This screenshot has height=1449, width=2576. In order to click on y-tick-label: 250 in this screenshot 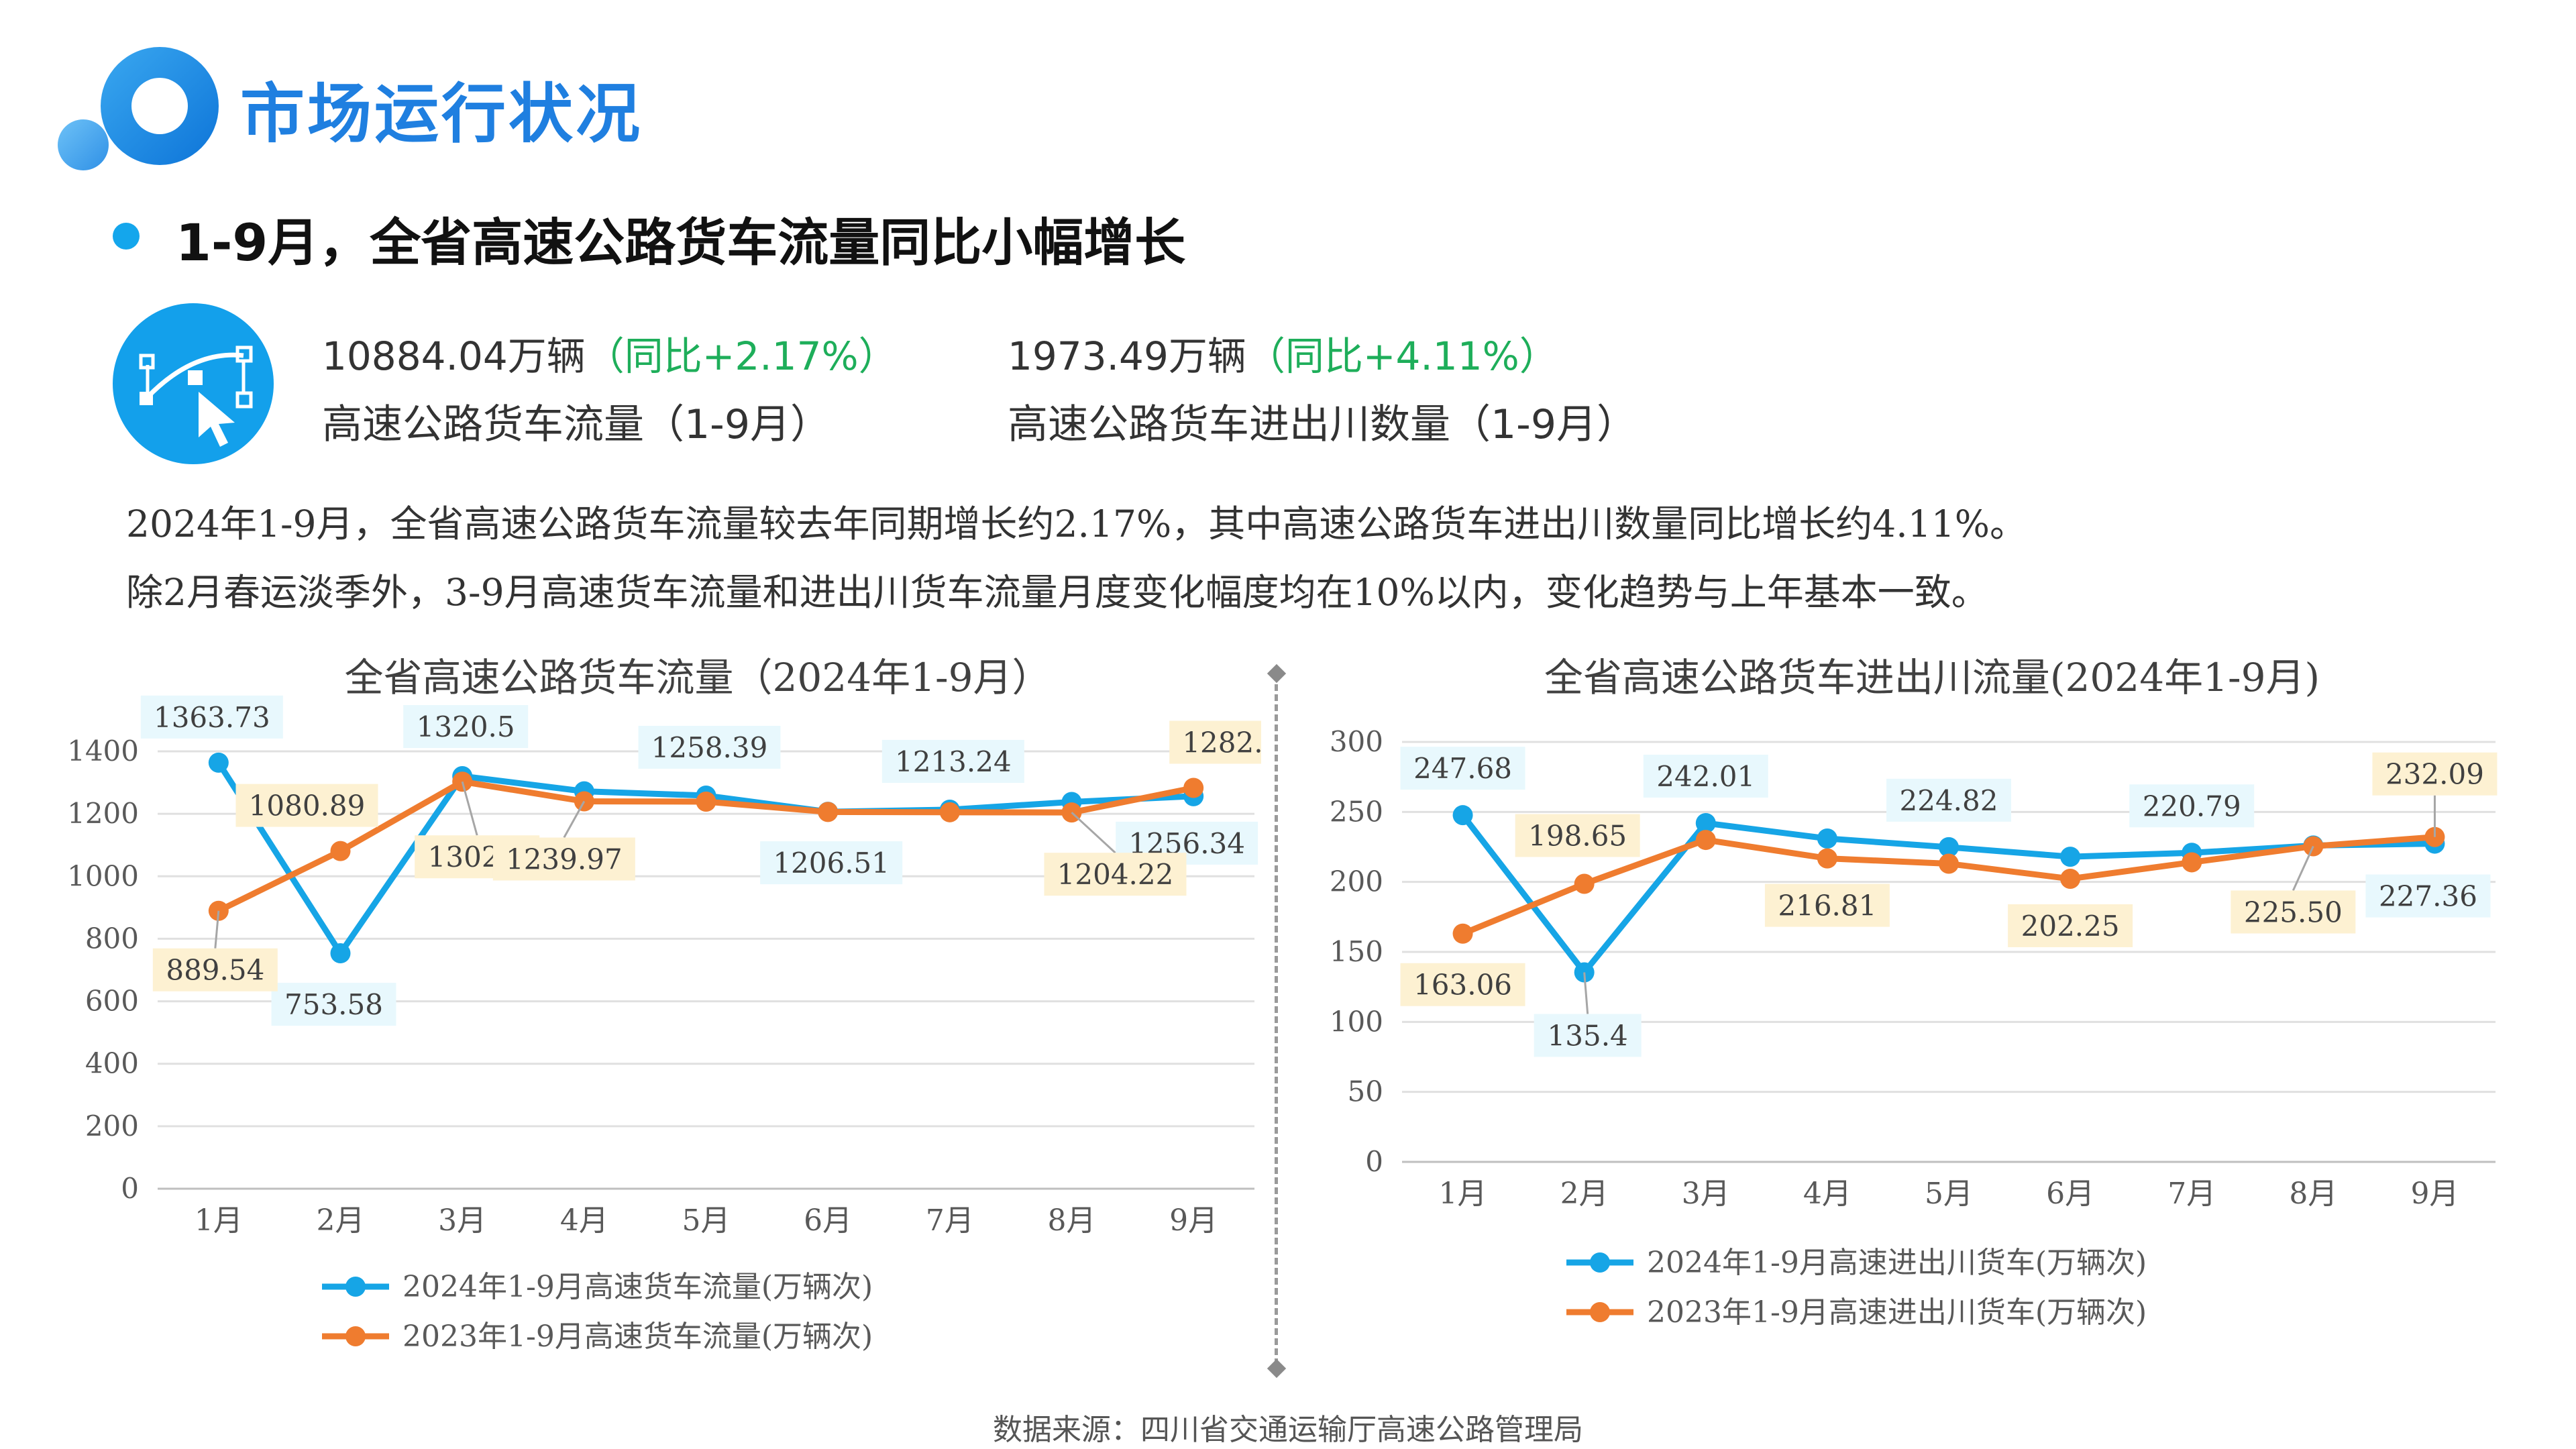, I will do `click(1356, 811)`.